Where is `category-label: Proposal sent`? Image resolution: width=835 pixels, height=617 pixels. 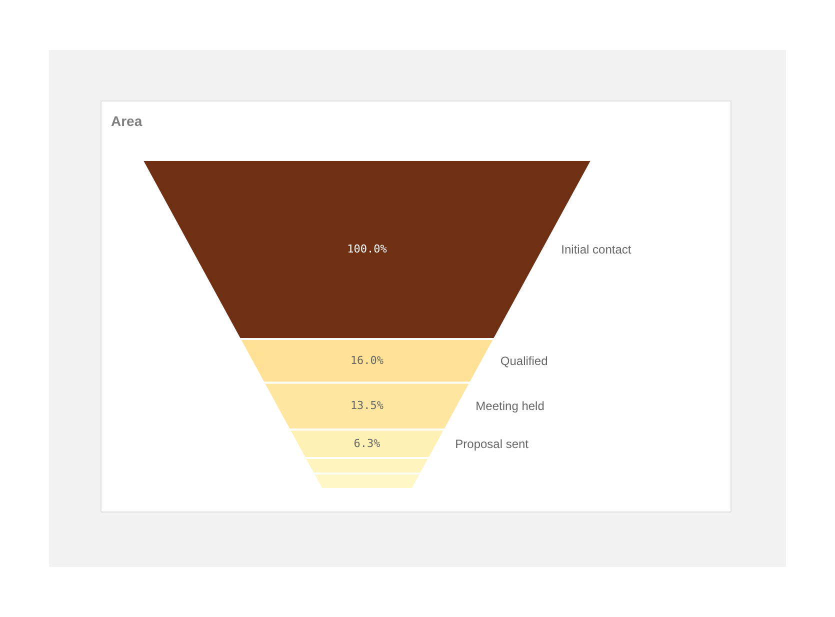
category-label: Proposal sent is located at coordinates (492, 443).